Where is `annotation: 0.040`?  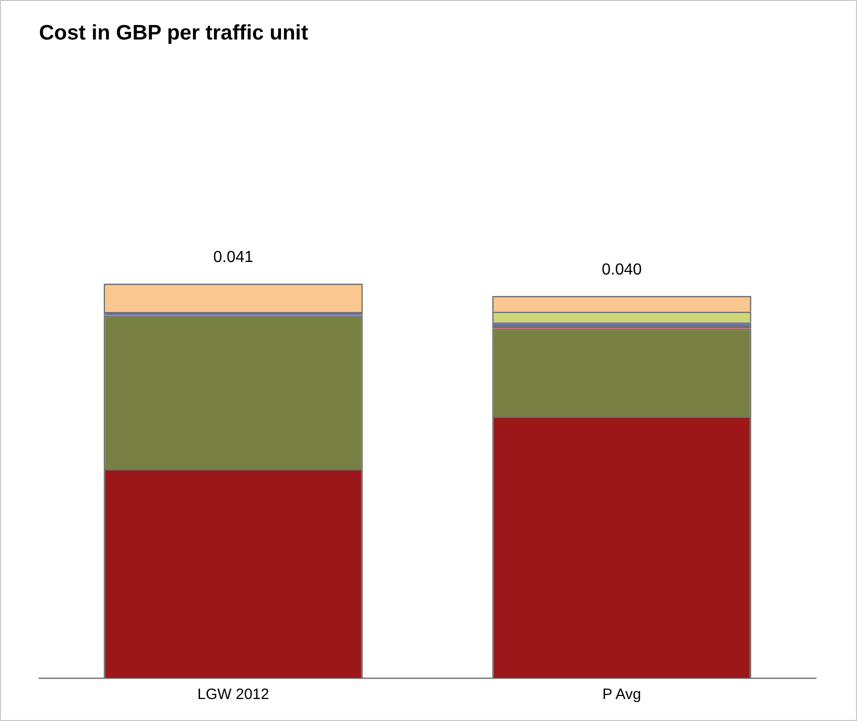
annotation: 0.040 is located at coordinates (622, 269).